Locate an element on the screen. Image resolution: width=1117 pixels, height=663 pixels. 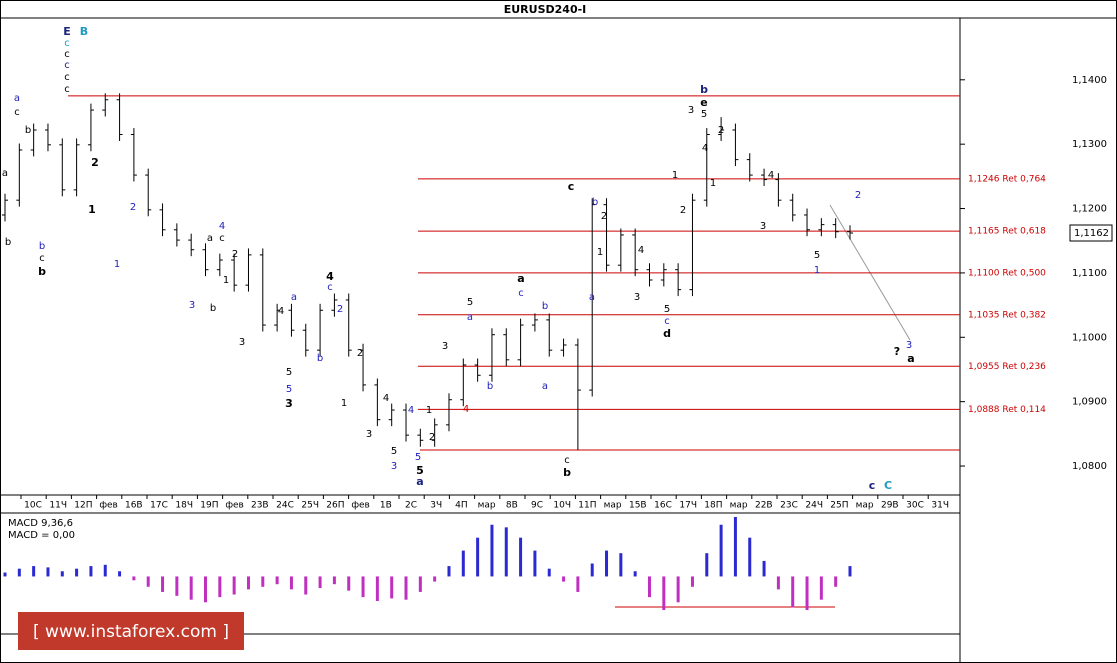
x-tick-label: 11П is located at coordinates (587, 506).